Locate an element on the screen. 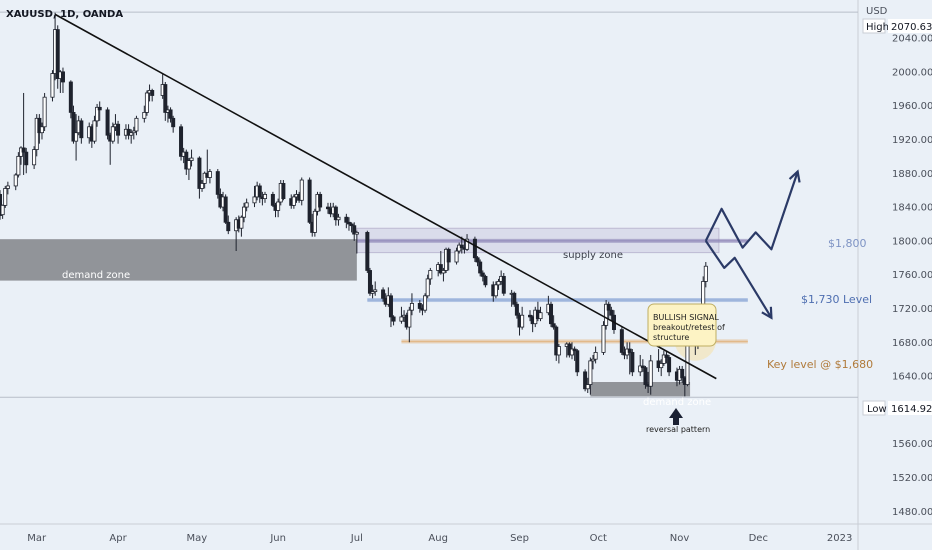  price-tick-label: 1560.000 is located at coordinates (912, 444).